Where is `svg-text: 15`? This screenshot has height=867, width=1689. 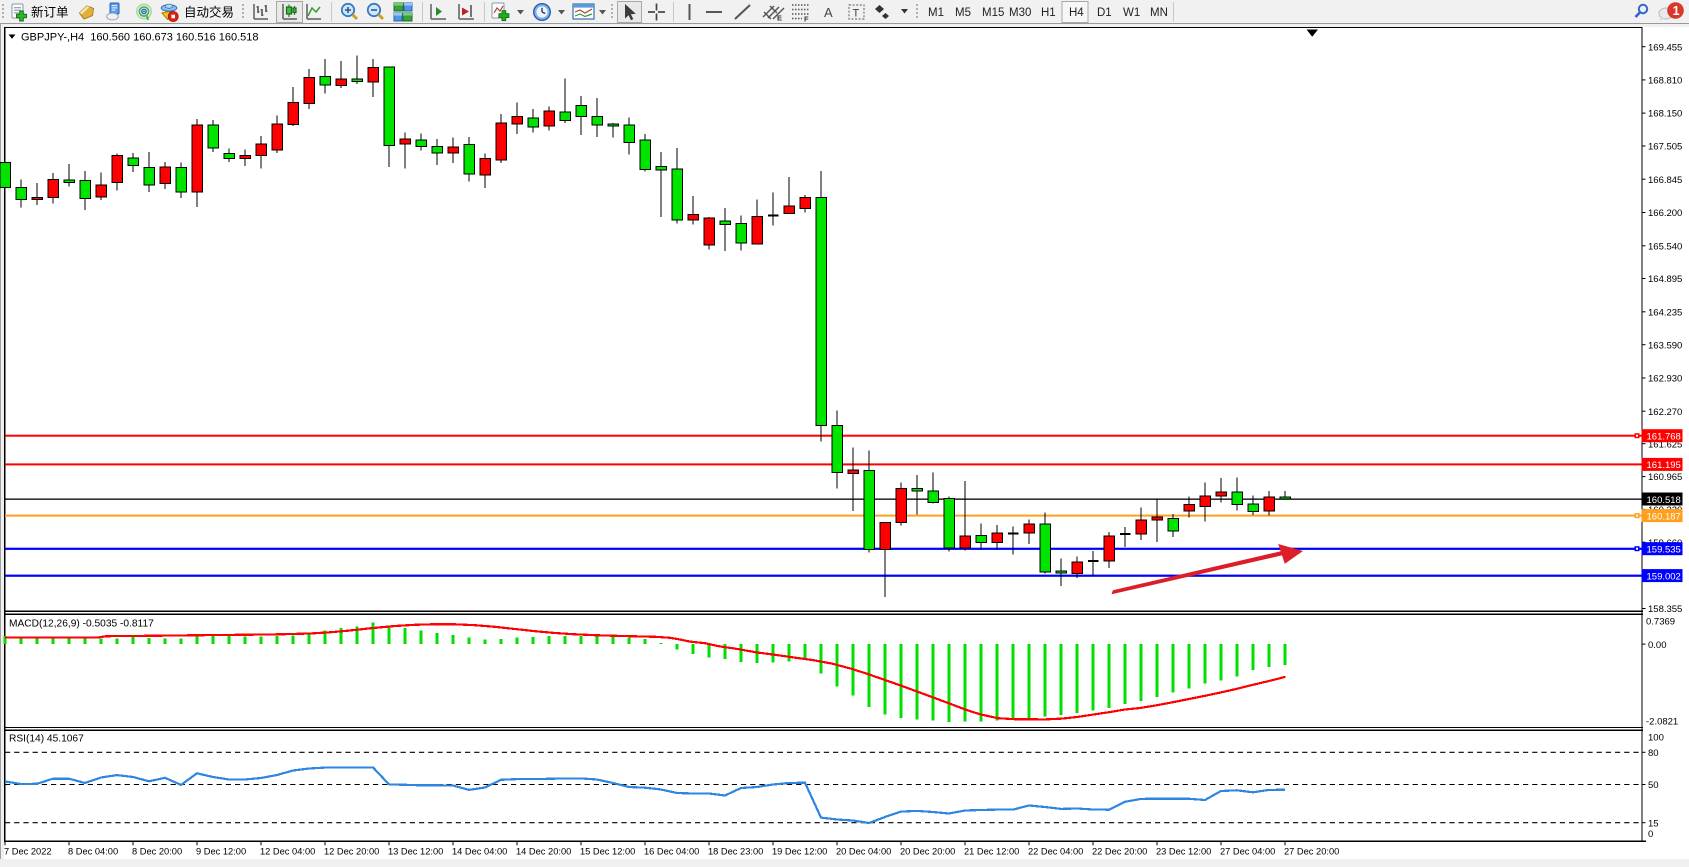 svg-text: 15 is located at coordinates (1653, 823).